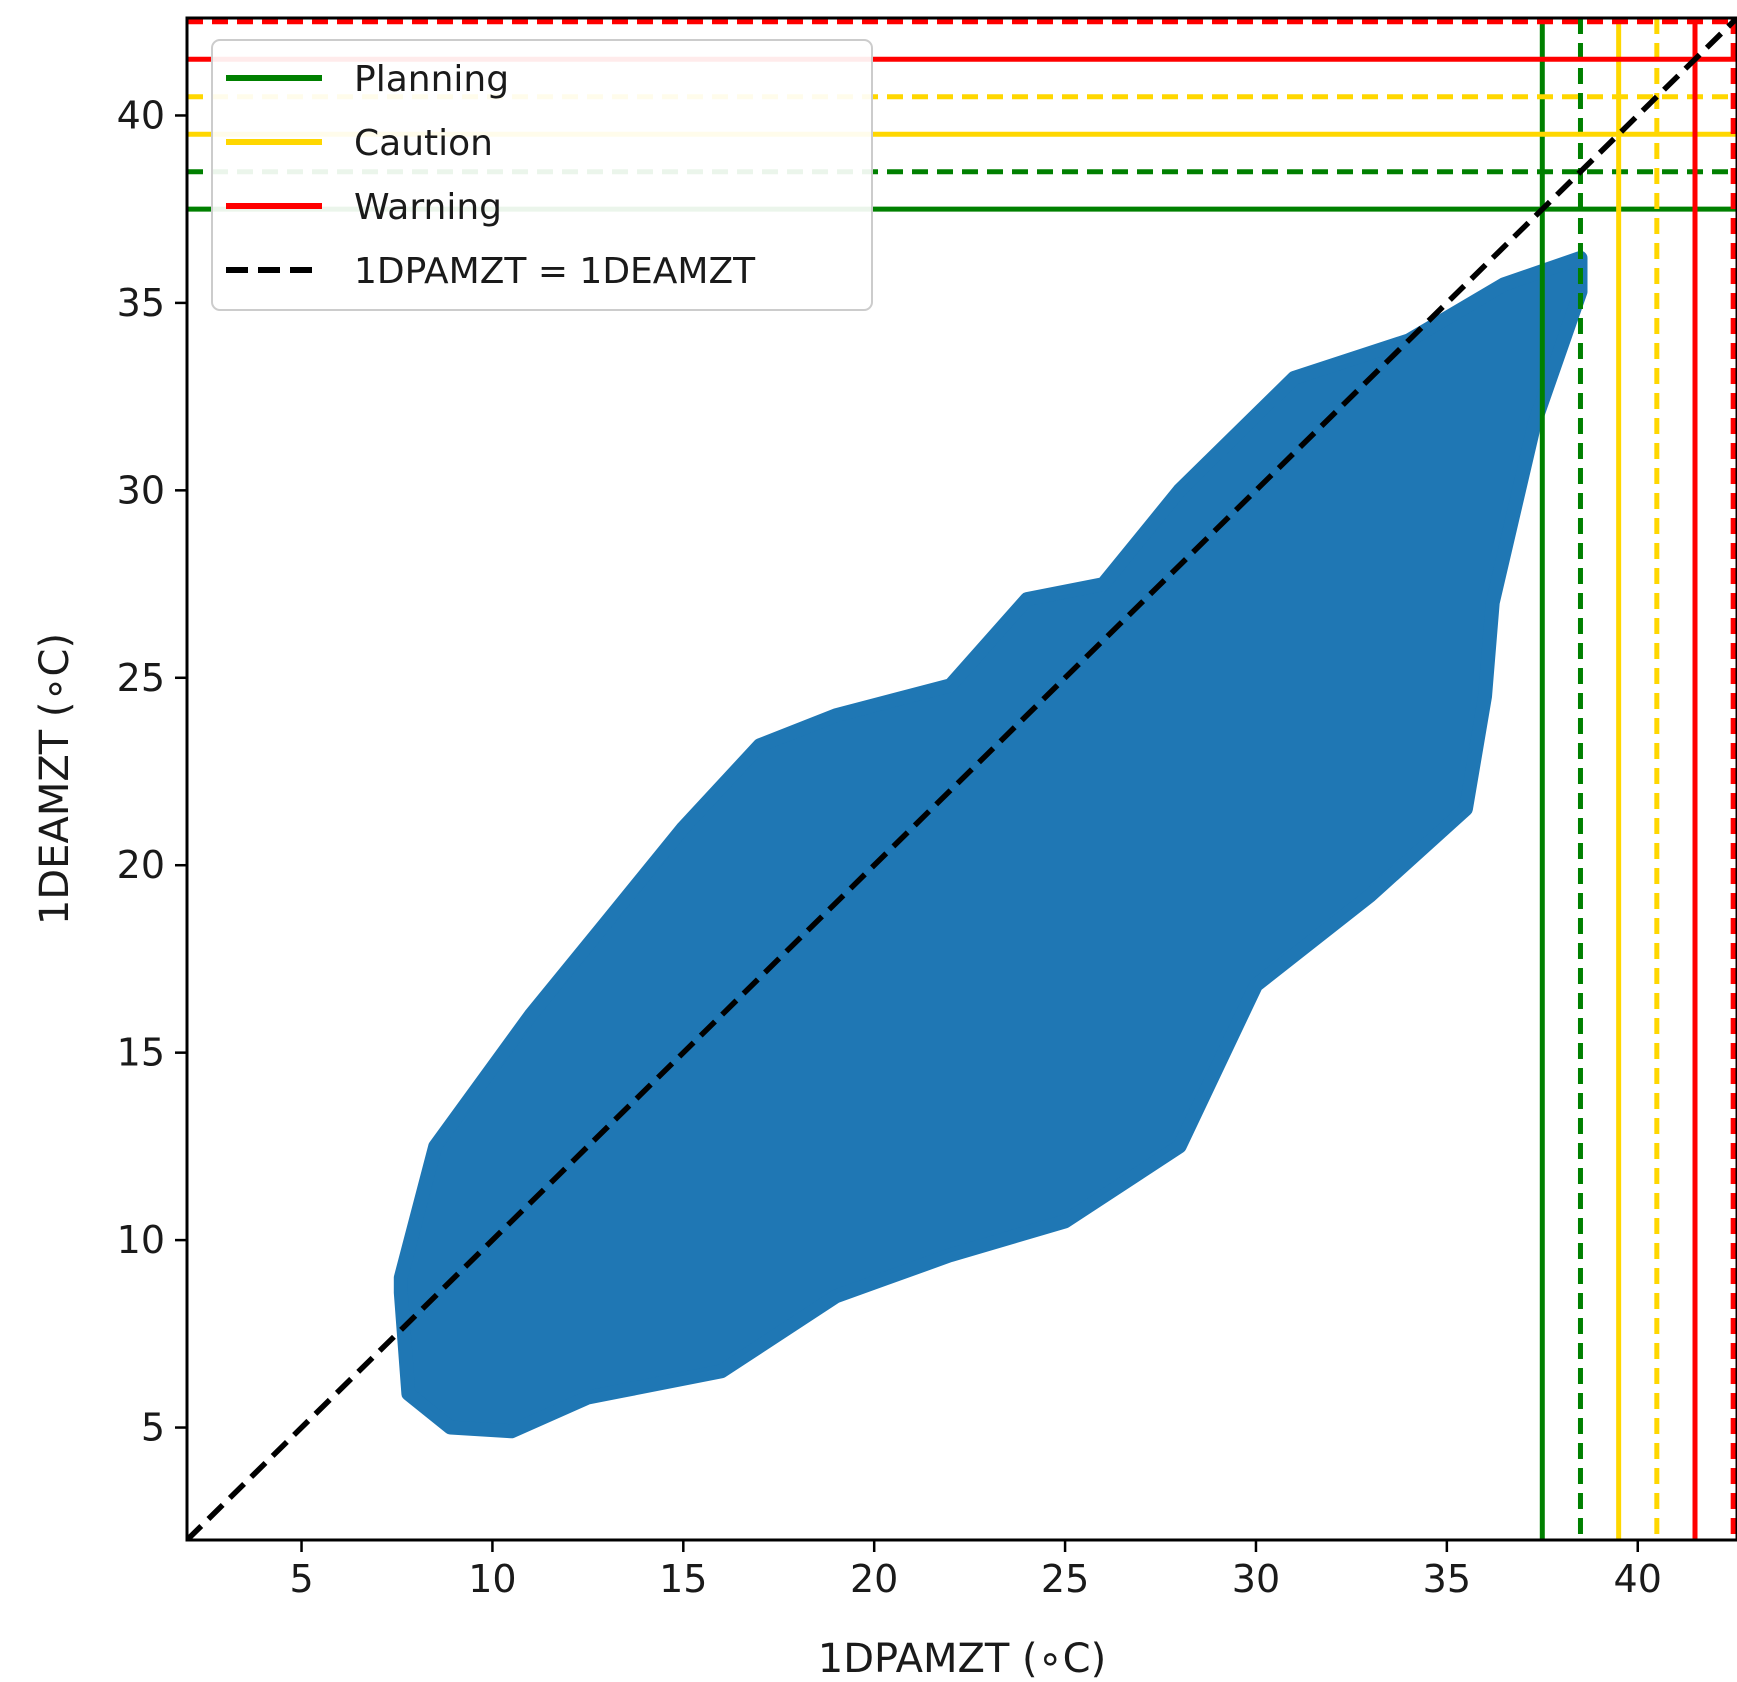 The height and width of the screenshot is (1682, 1737). I want to click on legend-box, so click(542, 175).